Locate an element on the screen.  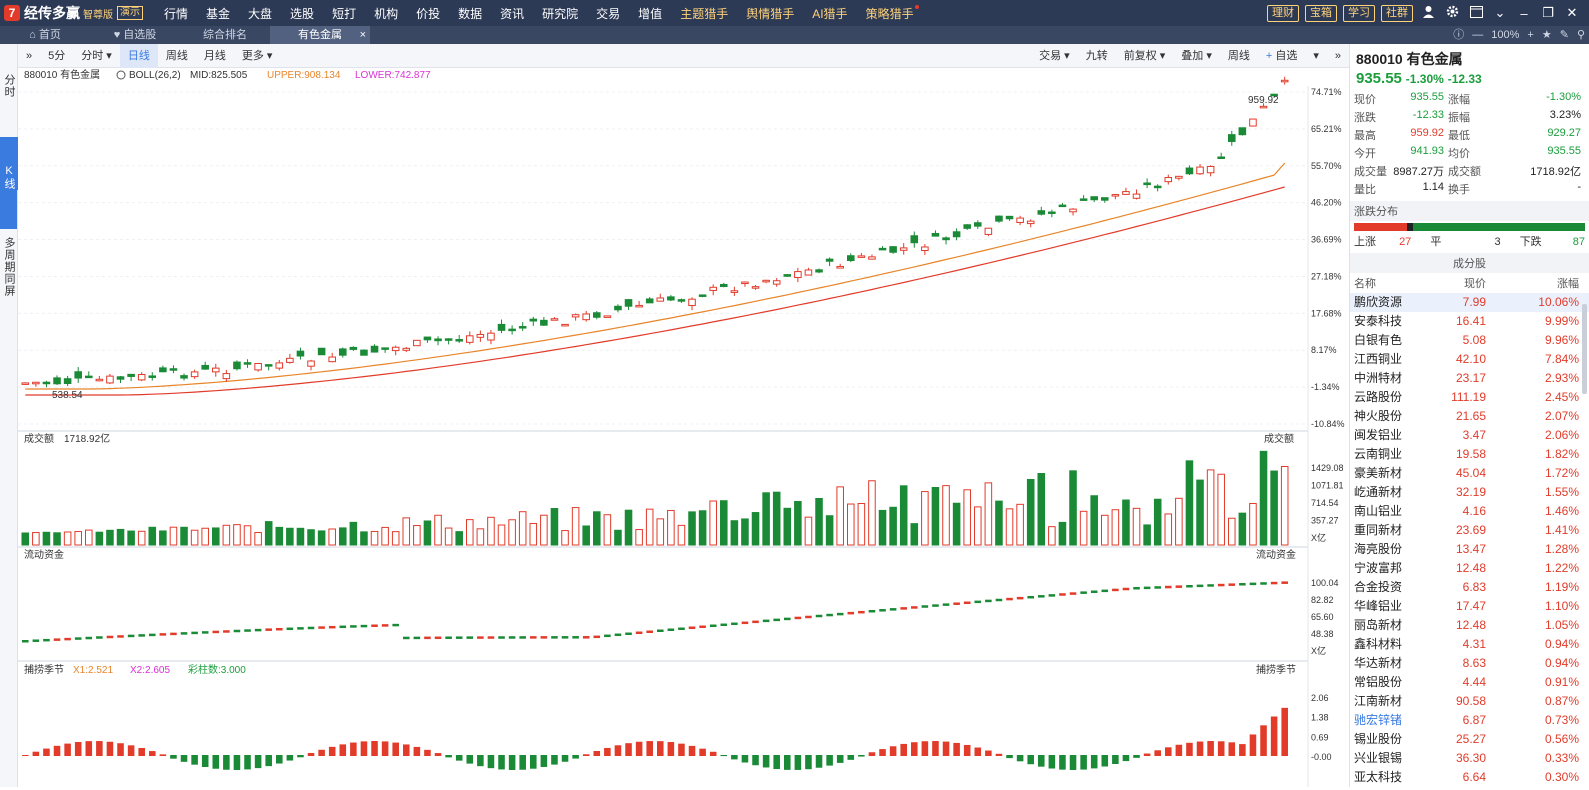
list-item: 海亮股份 13.47 1.28% is located at coordinates (1469, 549).